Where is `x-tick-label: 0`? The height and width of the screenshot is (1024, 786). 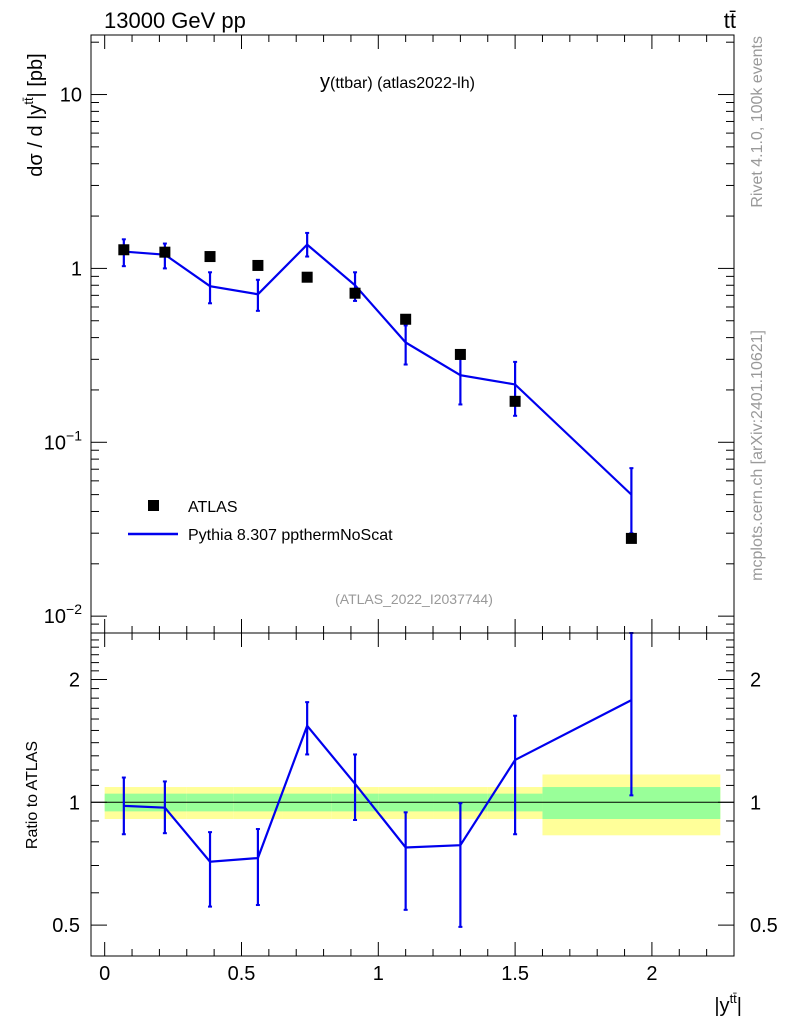
x-tick-label: 0 is located at coordinates (104, 974).